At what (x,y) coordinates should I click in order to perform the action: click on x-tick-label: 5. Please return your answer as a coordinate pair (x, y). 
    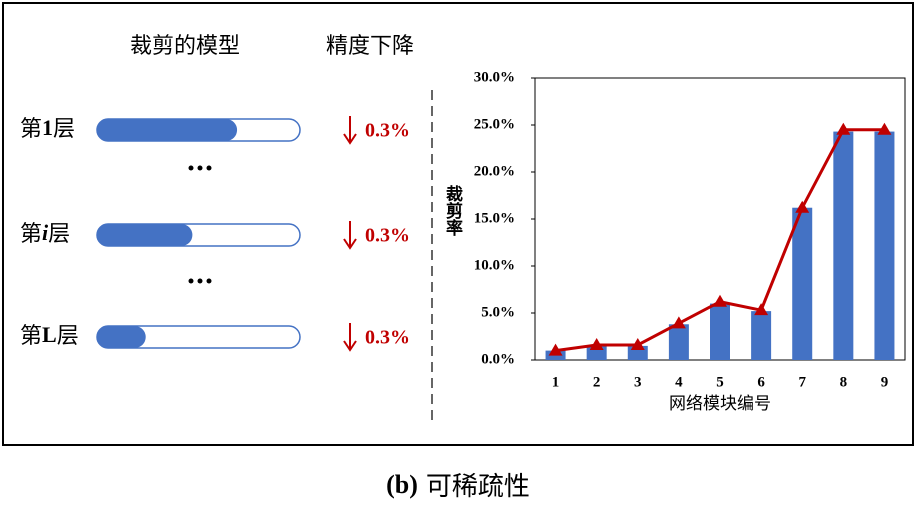
    Looking at the image, I should click on (720, 382).